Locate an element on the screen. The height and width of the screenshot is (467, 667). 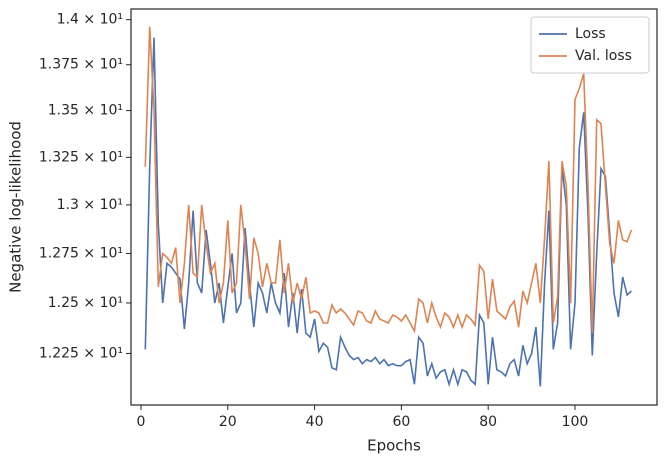
y-tick-label: 1.375 × 10¹ is located at coordinates (81, 65).